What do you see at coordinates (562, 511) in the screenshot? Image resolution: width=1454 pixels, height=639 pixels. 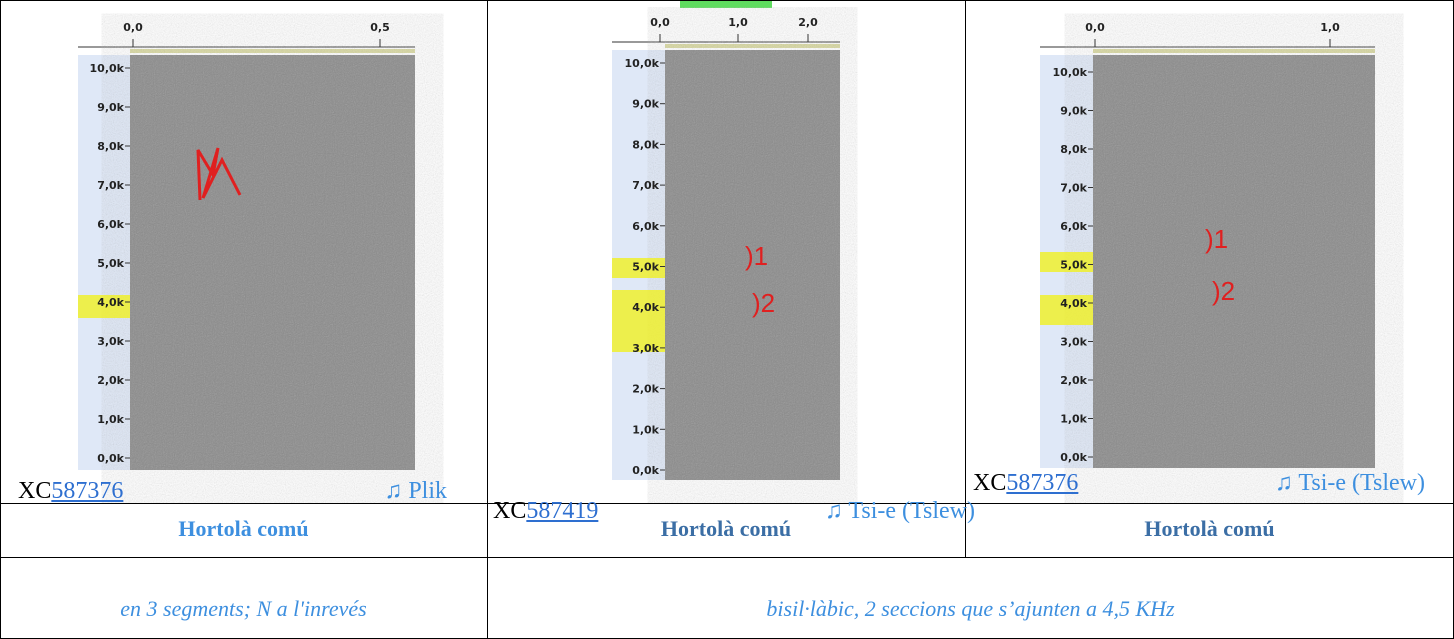 I see `xc-link: 587419` at bounding box center [562, 511].